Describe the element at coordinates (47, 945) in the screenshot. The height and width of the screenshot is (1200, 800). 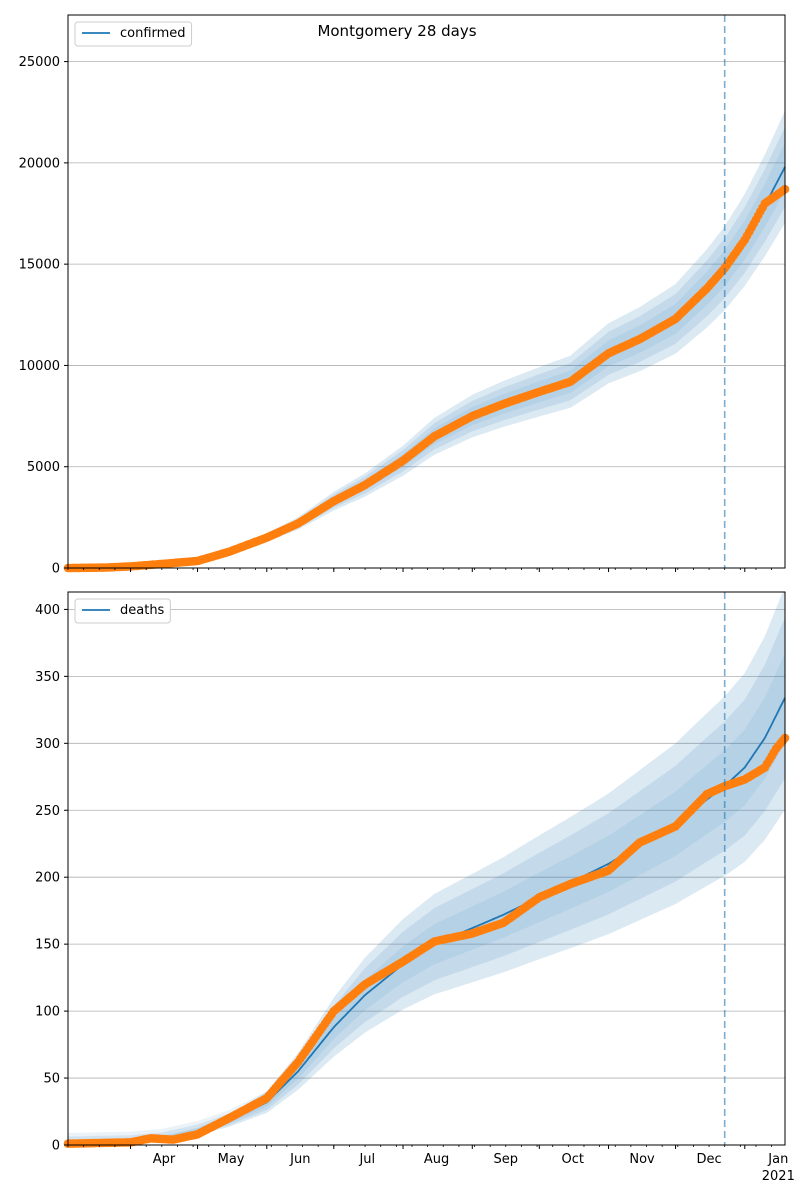
I see `y-tick-label: 150` at that location.